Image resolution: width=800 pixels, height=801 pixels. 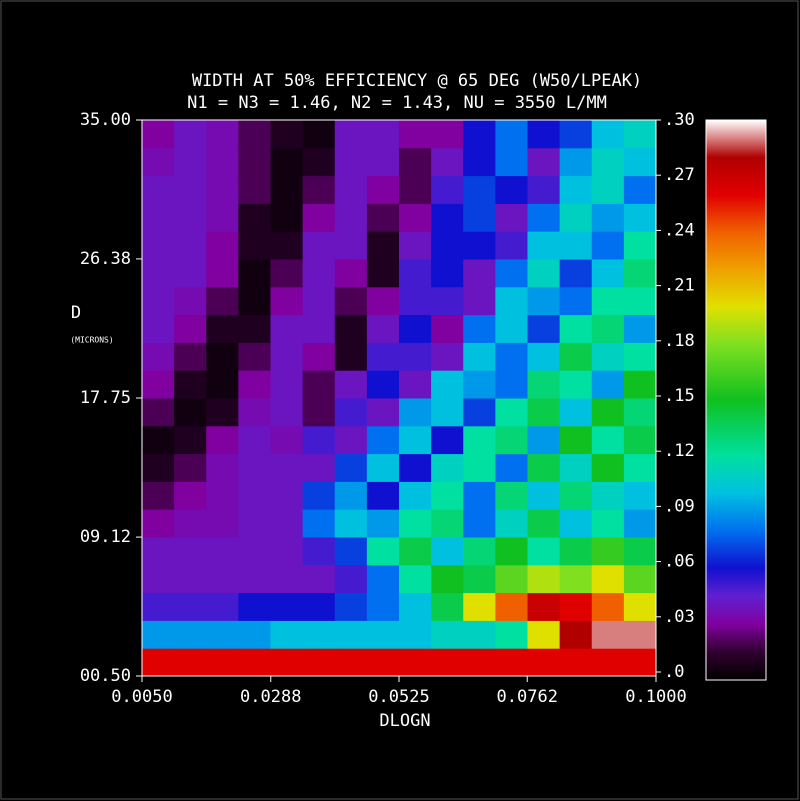 What do you see at coordinates (679, 230) in the screenshot?
I see `colorbar-tick-label: .24` at bounding box center [679, 230].